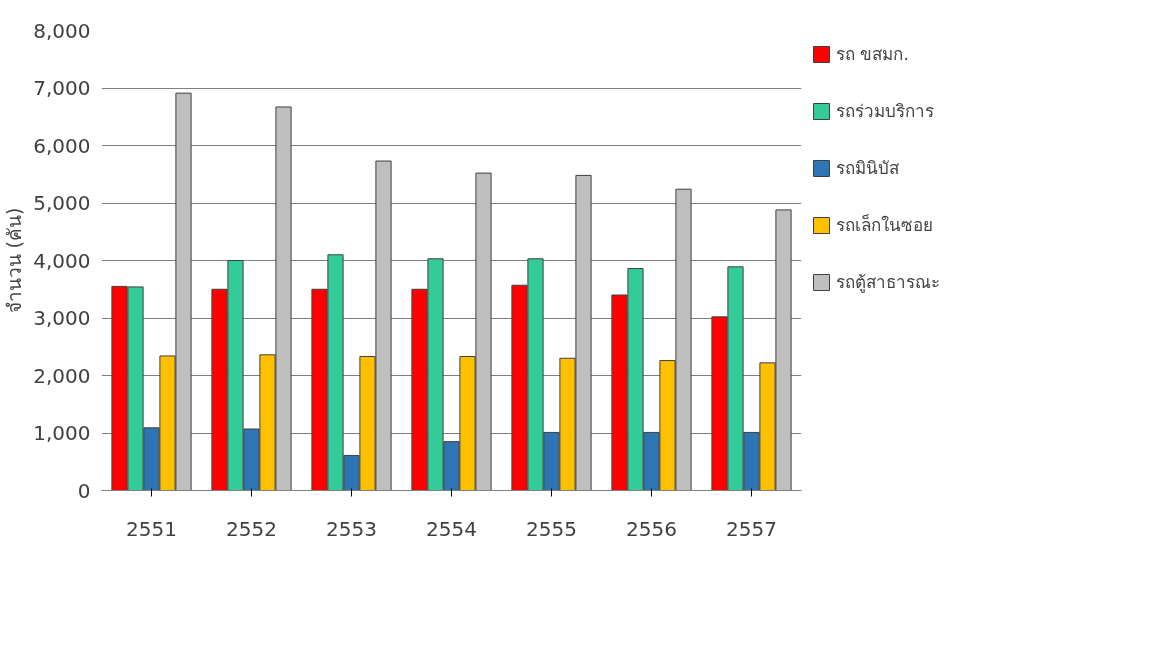  I want to click on y-tick-label: 3,000, so click(62, 318).